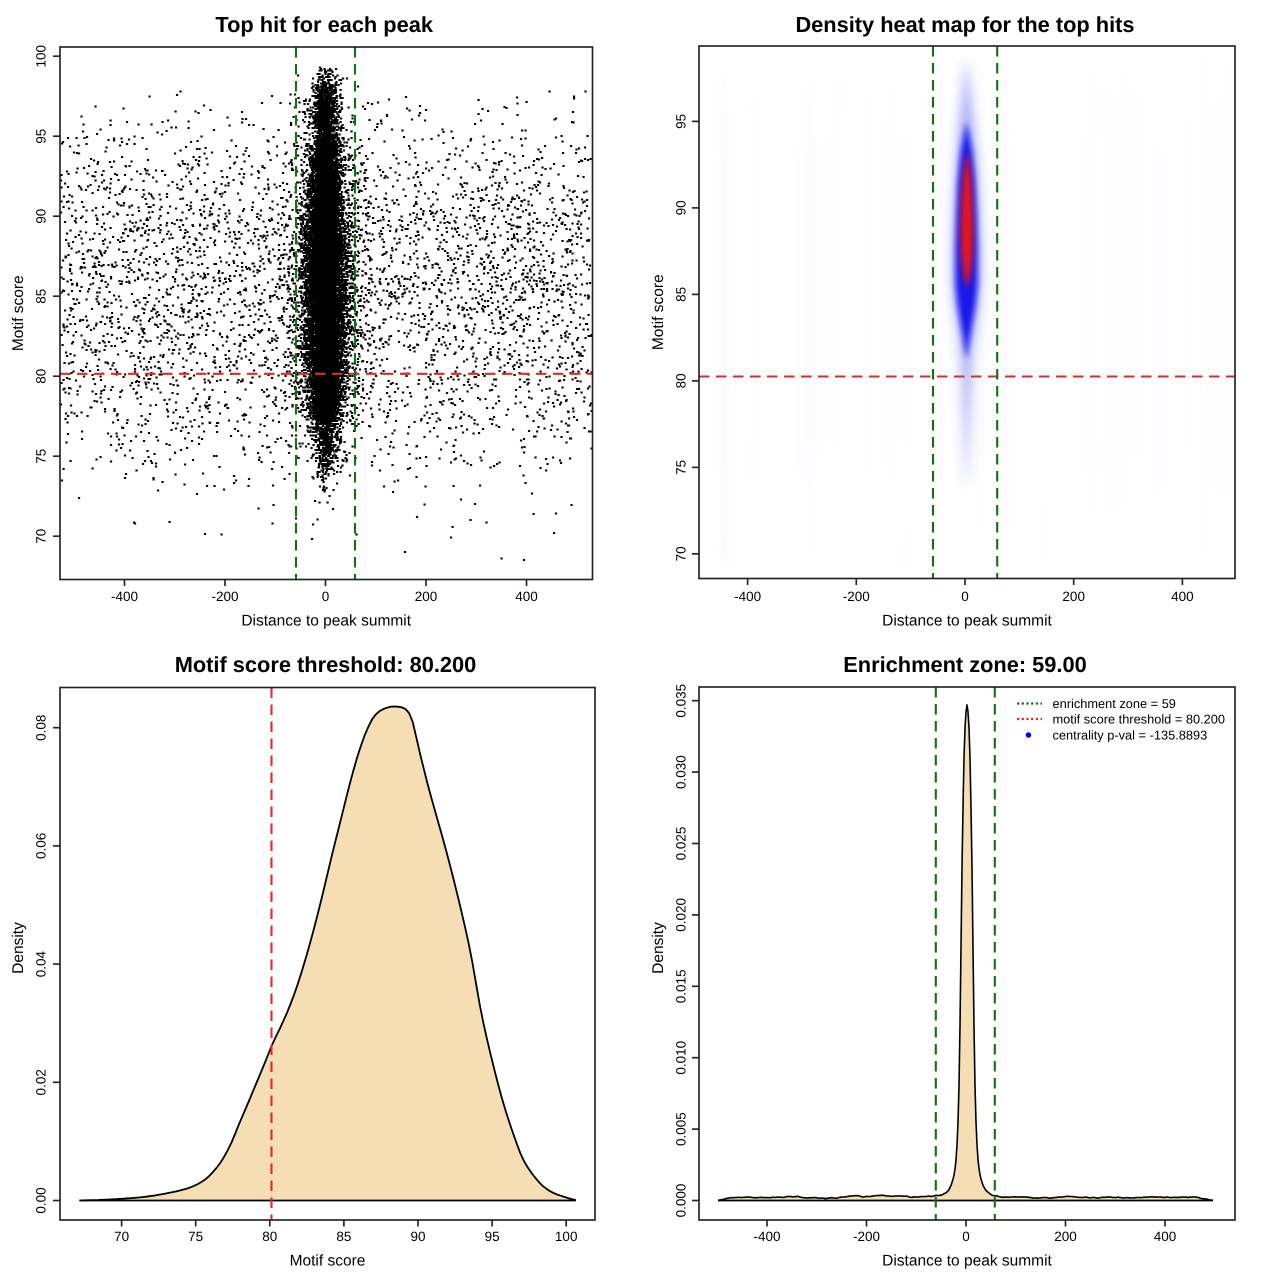  Describe the element at coordinates (1130, 735) in the screenshot. I see `svg-text: centrality p-val = -135.8893` at that location.